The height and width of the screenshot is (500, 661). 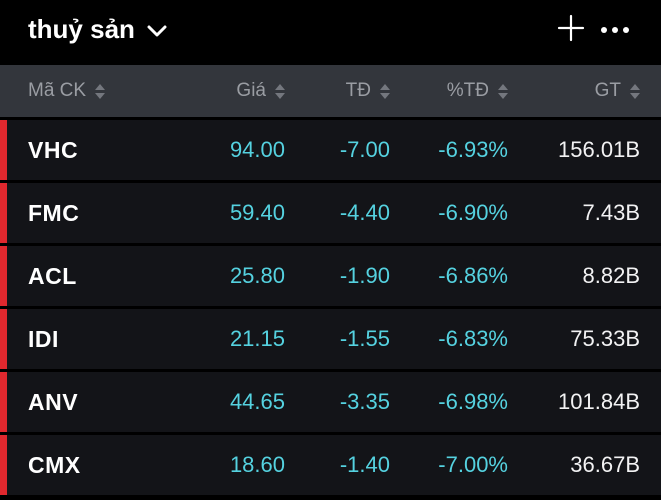 What do you see at coordinates (53, 401) in the screenshot?
I see `stock-symbol: ANV` at bounding box center [53, 401].